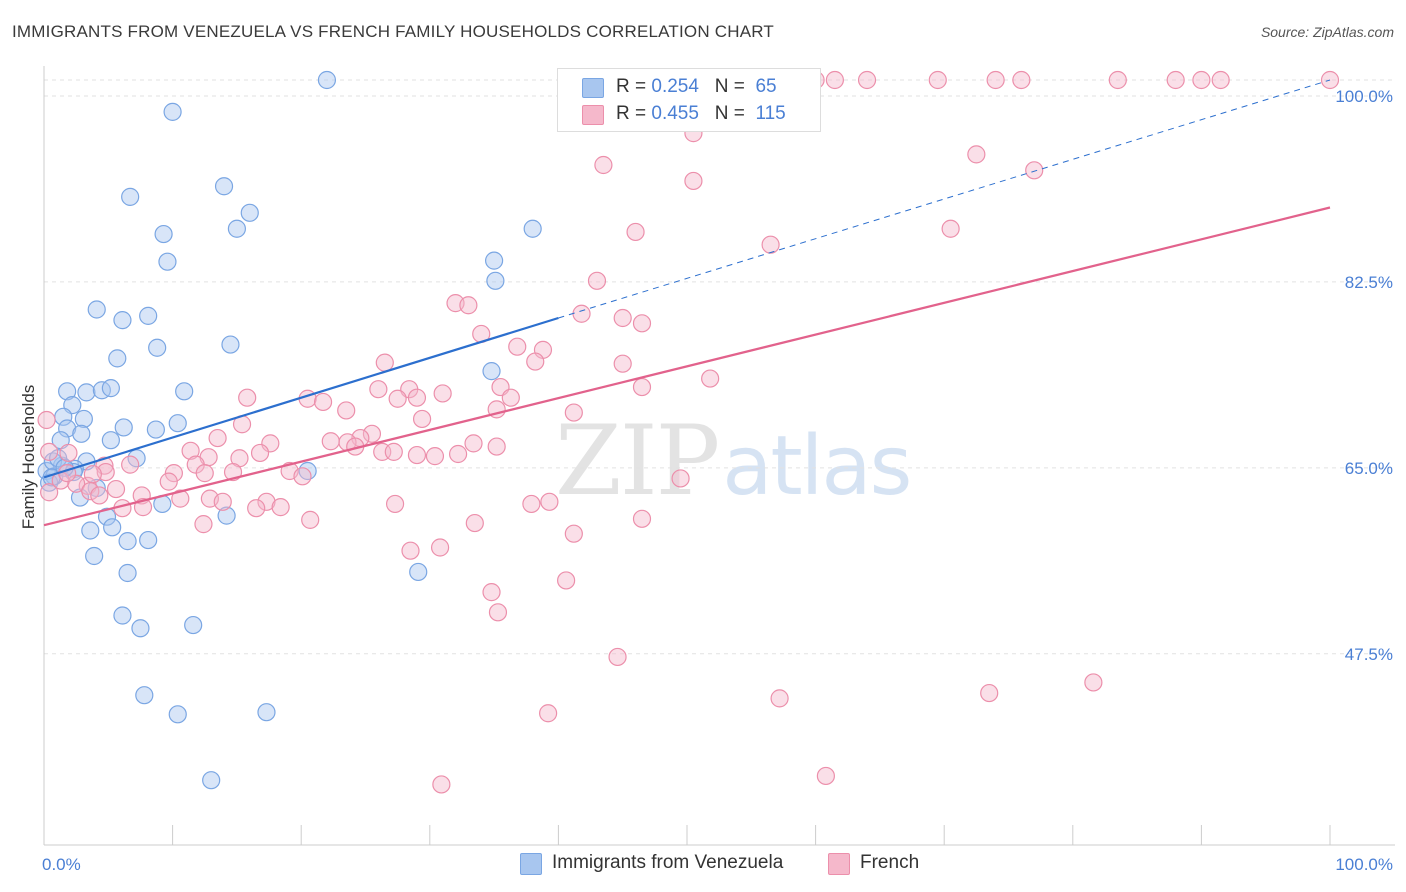 The height and width of the screenshot is (892, 1406). I want to click on legend-swatch-venezuela, so click(593, 88).